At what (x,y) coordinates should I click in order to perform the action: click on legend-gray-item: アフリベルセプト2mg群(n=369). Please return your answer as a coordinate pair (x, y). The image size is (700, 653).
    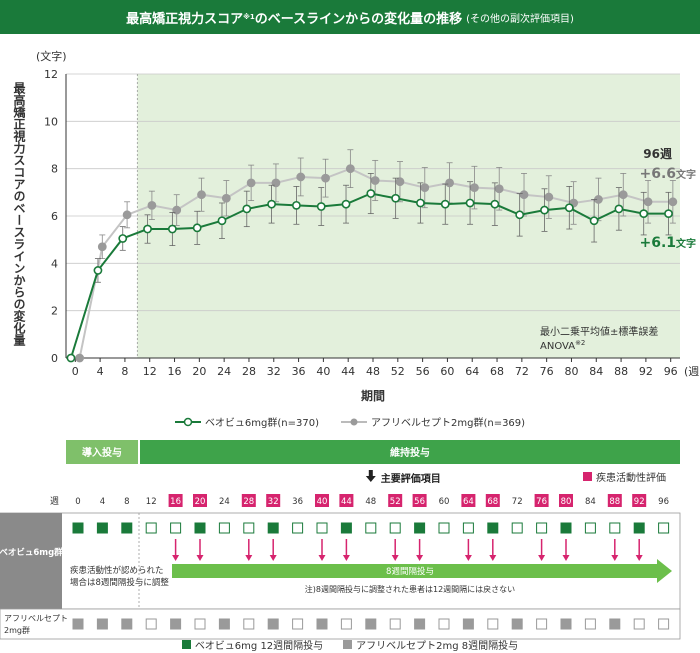
    Looking at the image, I should click on (433, 421).